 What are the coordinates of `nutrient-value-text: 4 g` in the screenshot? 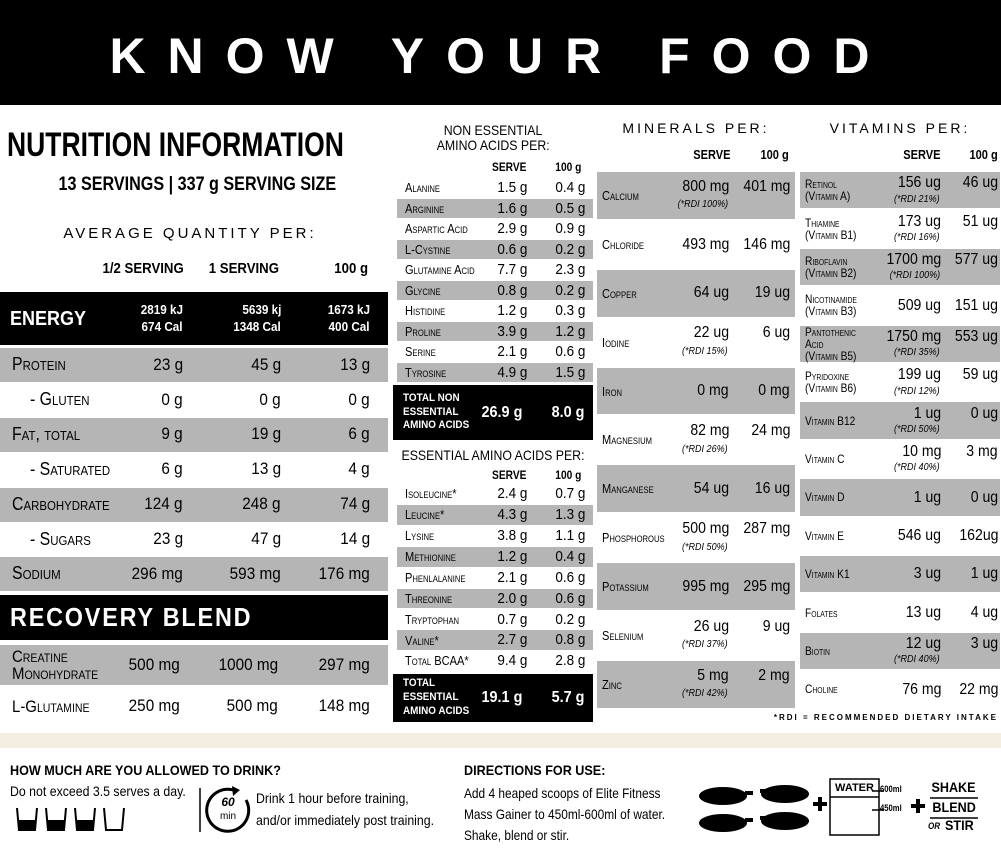 It's located at (359, 469).